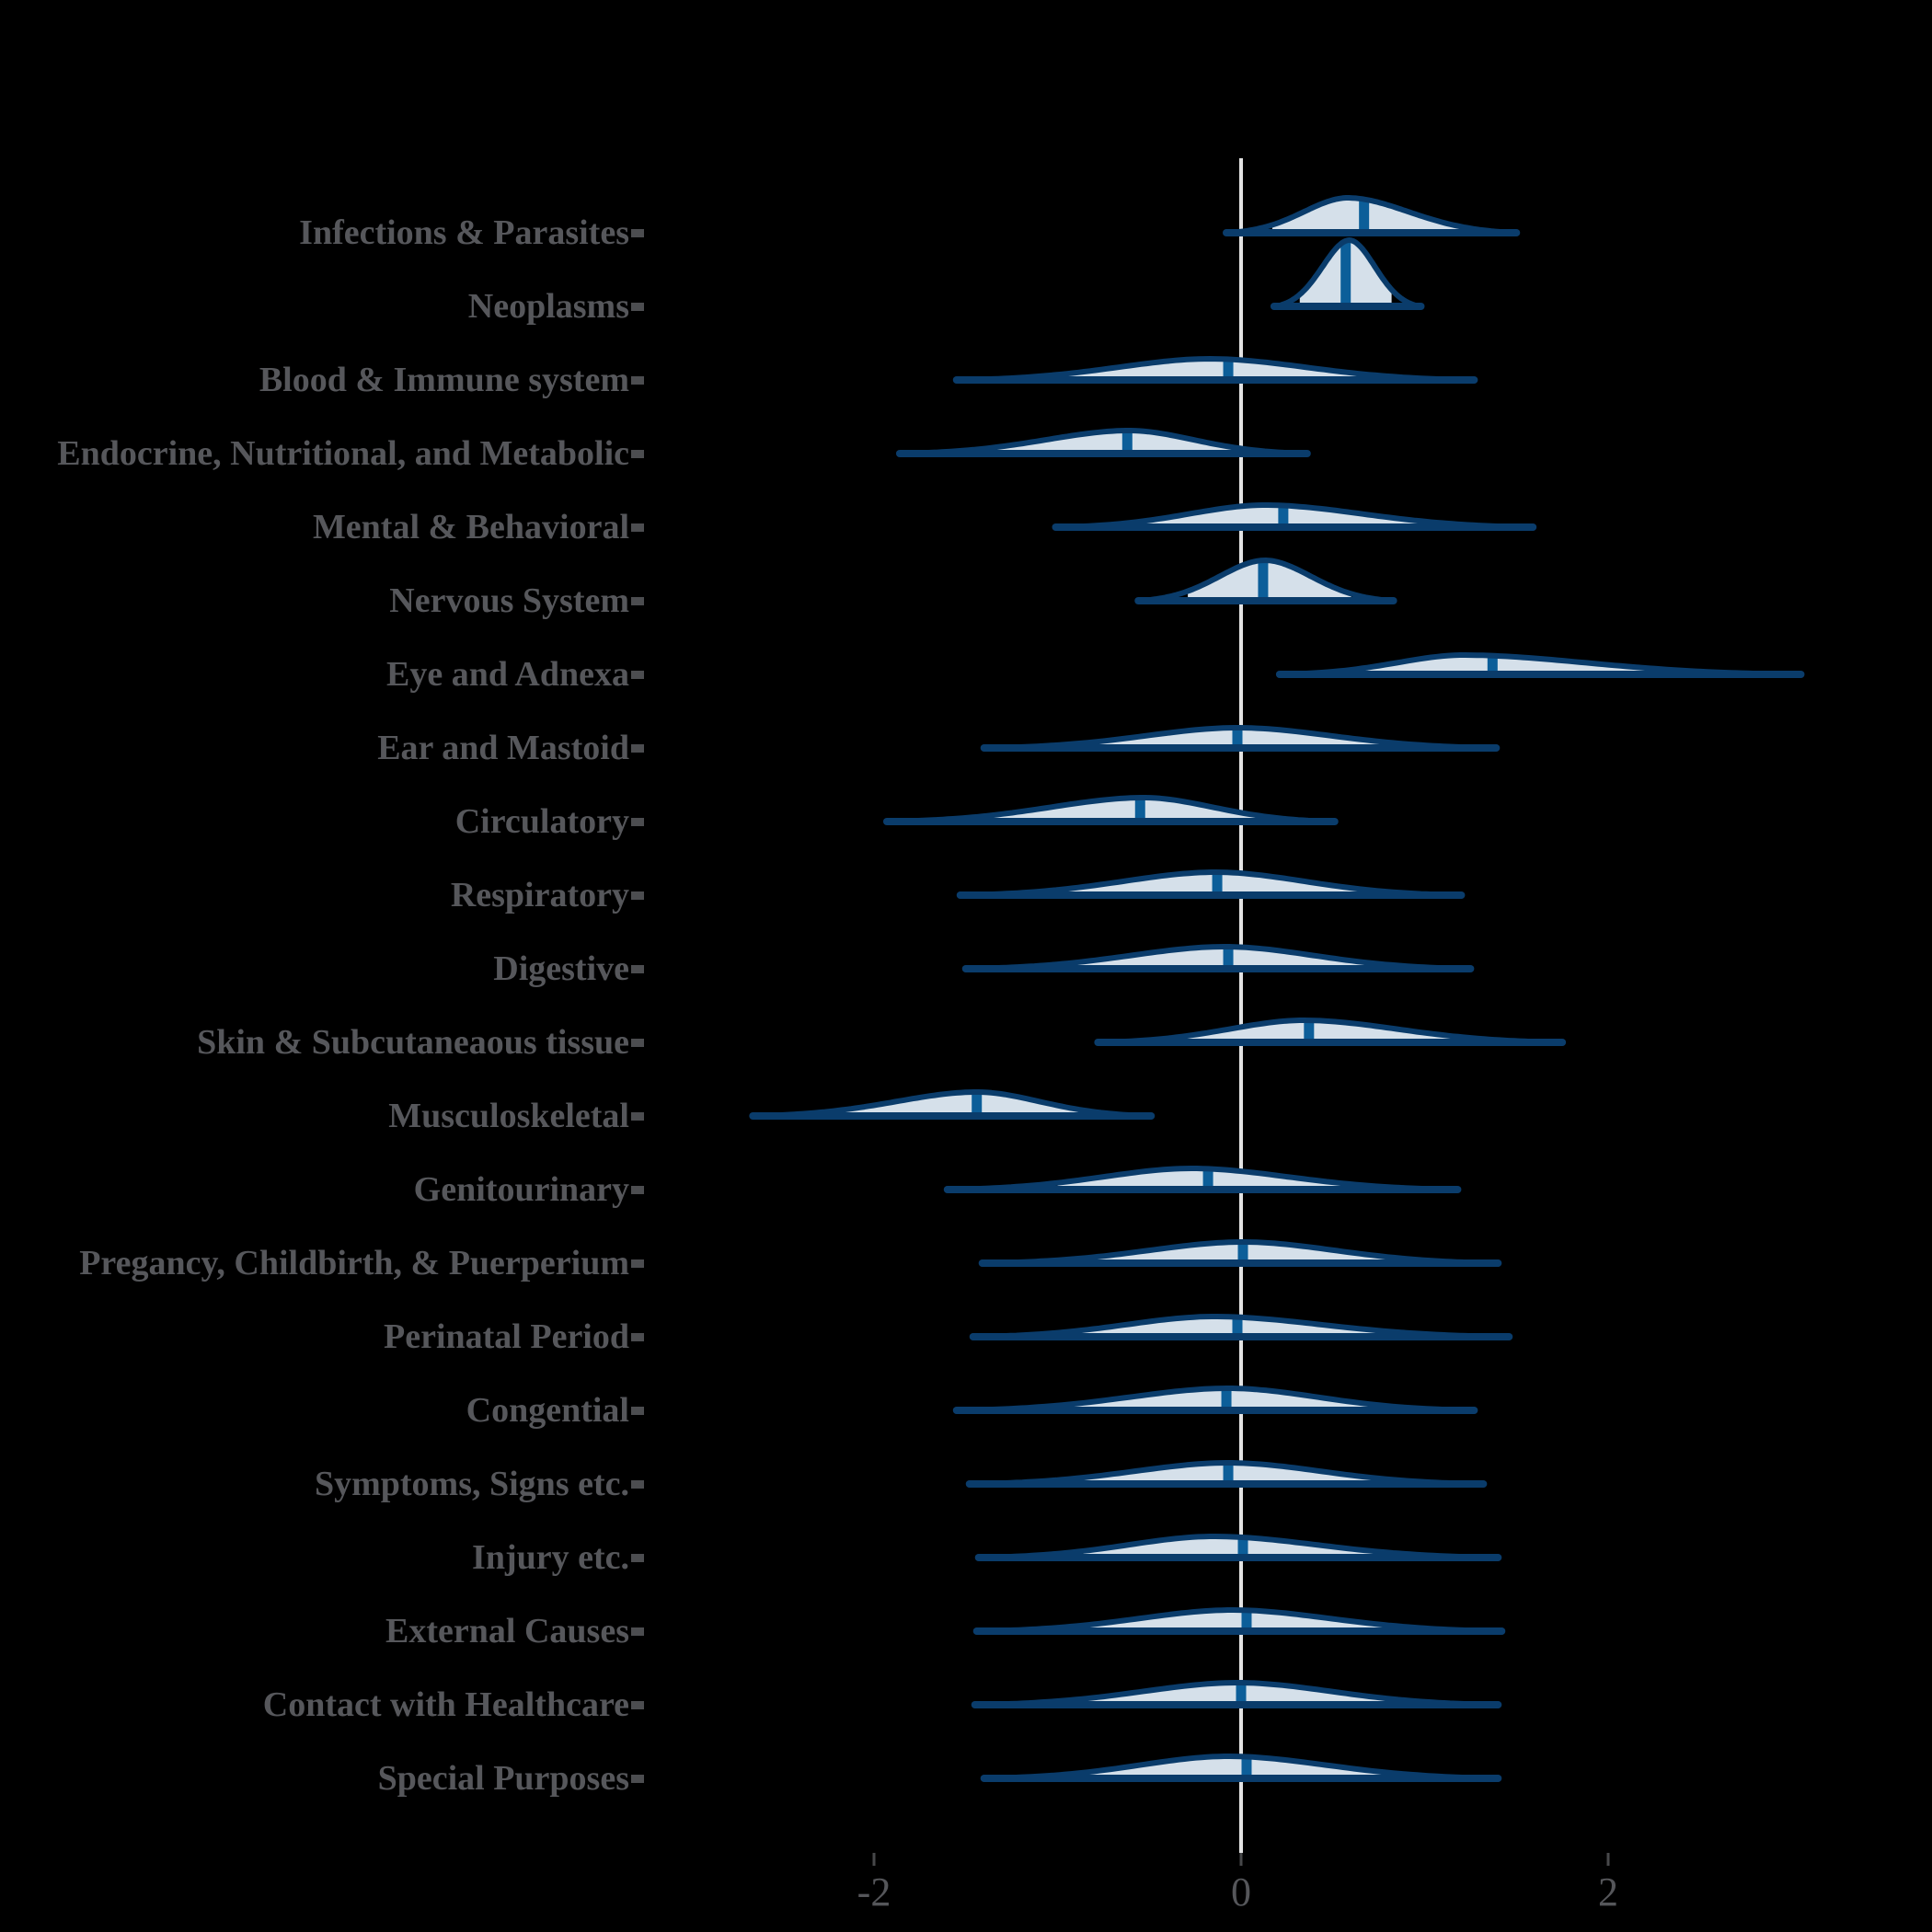 This screenshot has height=1932, width=1932. Describe the element at coordinates (508, 1116) in the screenshot. I see `category-label: Musculoskeletal` at that location.